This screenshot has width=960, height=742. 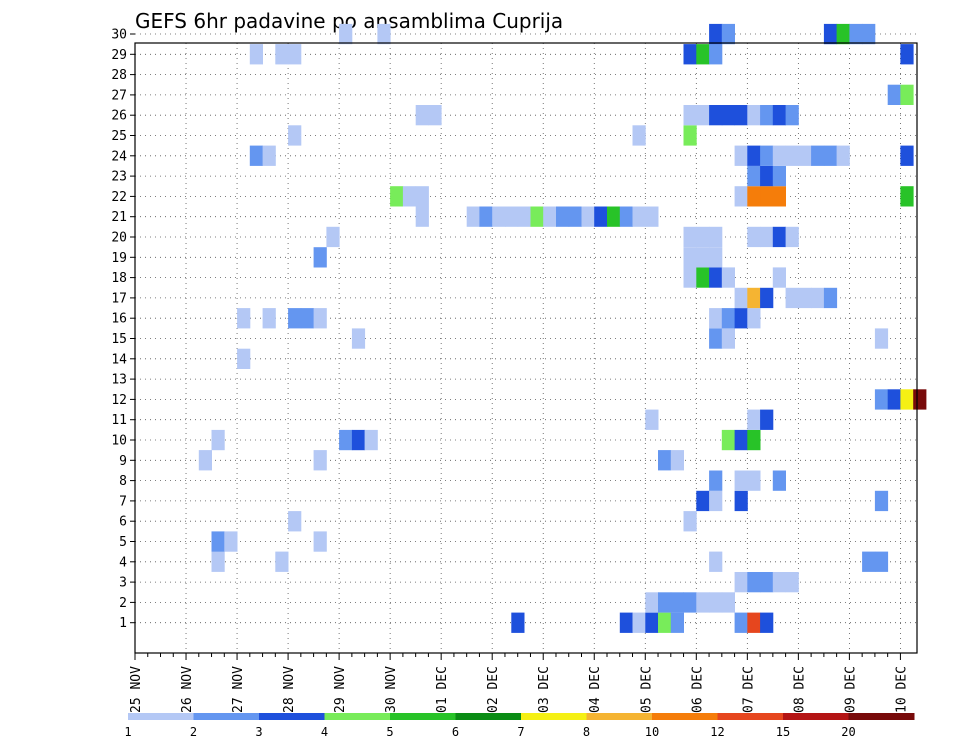 What do you see at coordinates (119, 380) in the screenshot?
I see `y-tick-label: 13` at bounding box center [119, 380].